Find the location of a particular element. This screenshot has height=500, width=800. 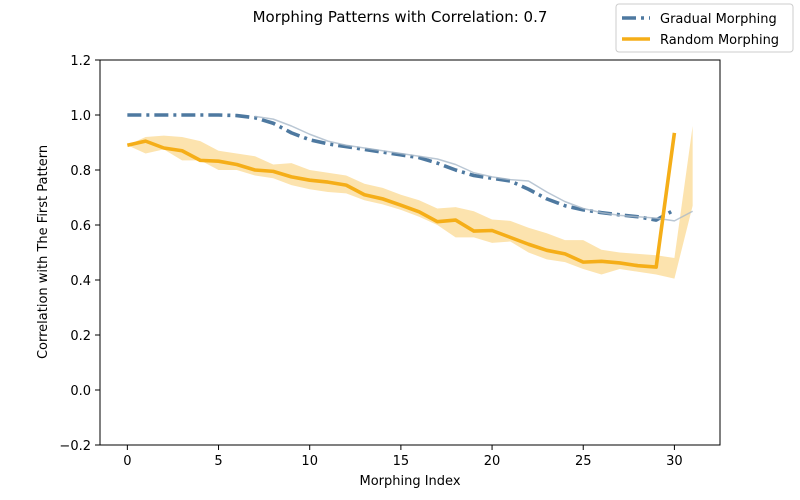

y-tick-label: 0.0 is located at coordinates (80, 391).